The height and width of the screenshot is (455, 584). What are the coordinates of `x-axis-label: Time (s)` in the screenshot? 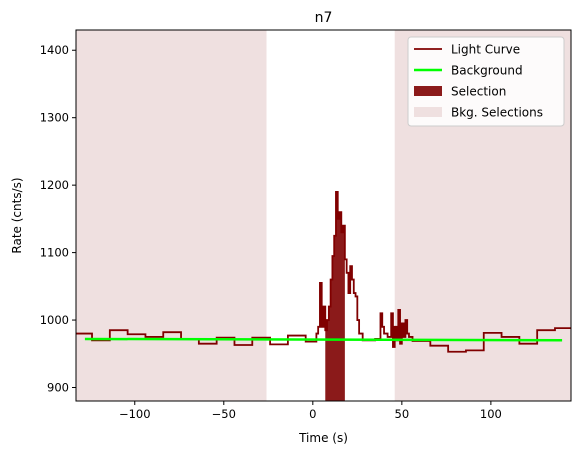 It's located at (323, 438).